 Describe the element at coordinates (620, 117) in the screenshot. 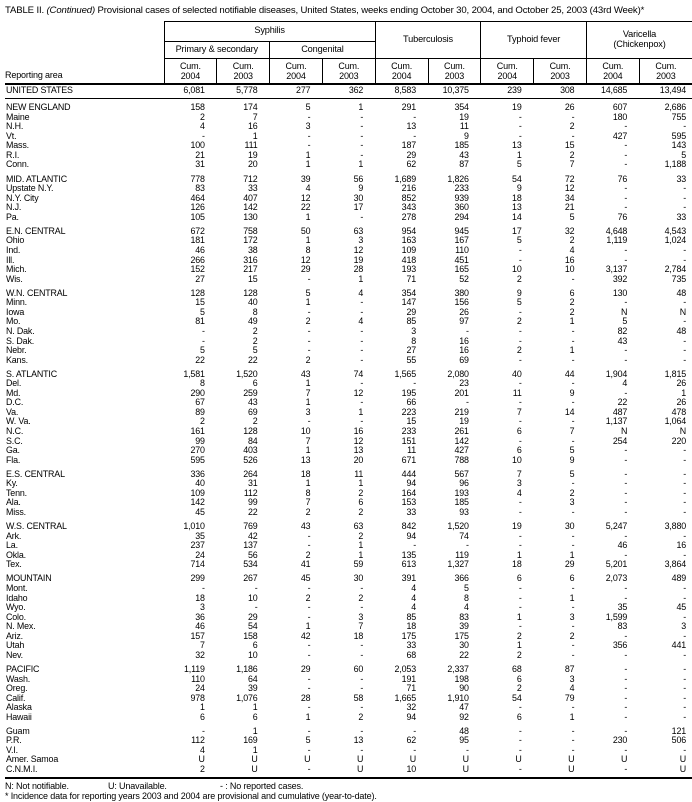

I see `value-cell: 180` at that location.